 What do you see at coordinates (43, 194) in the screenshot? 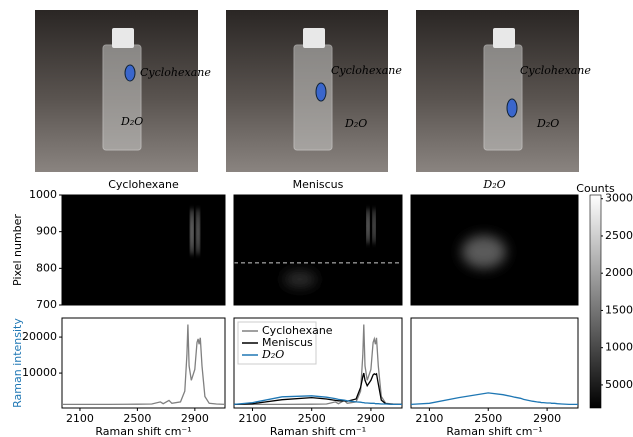
I see `y-tick-label: 1000` at bounding box center [43, 194].